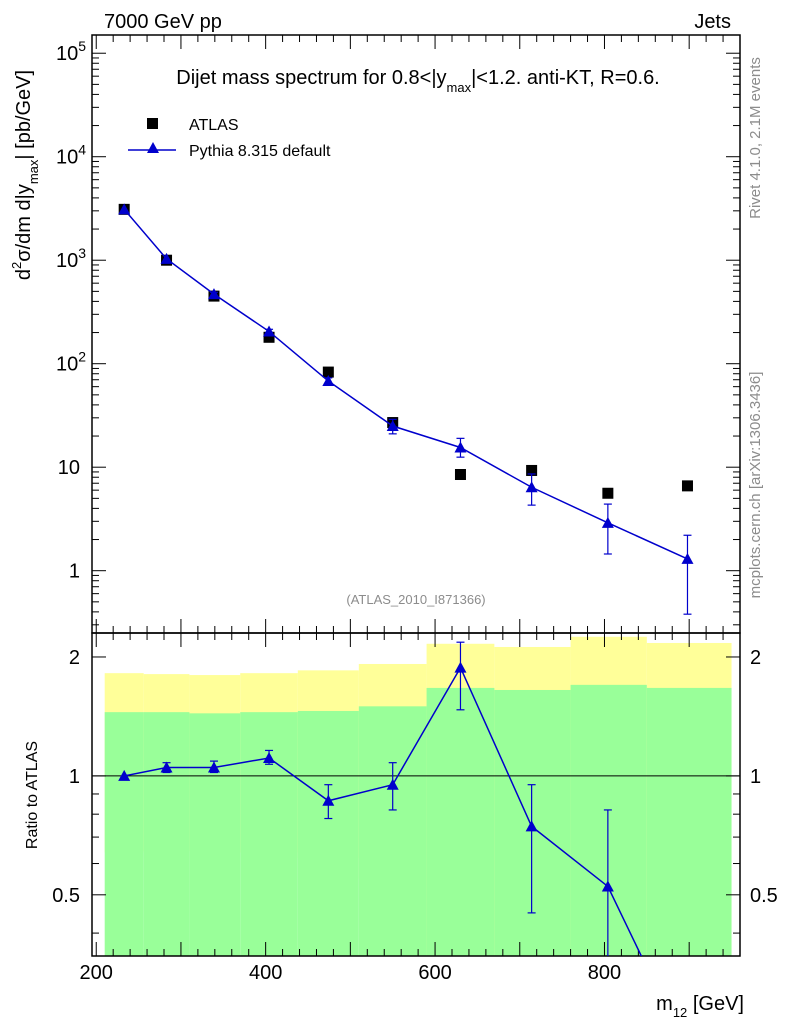  I want to click on y-tick-label: 10², so click(71, 362).